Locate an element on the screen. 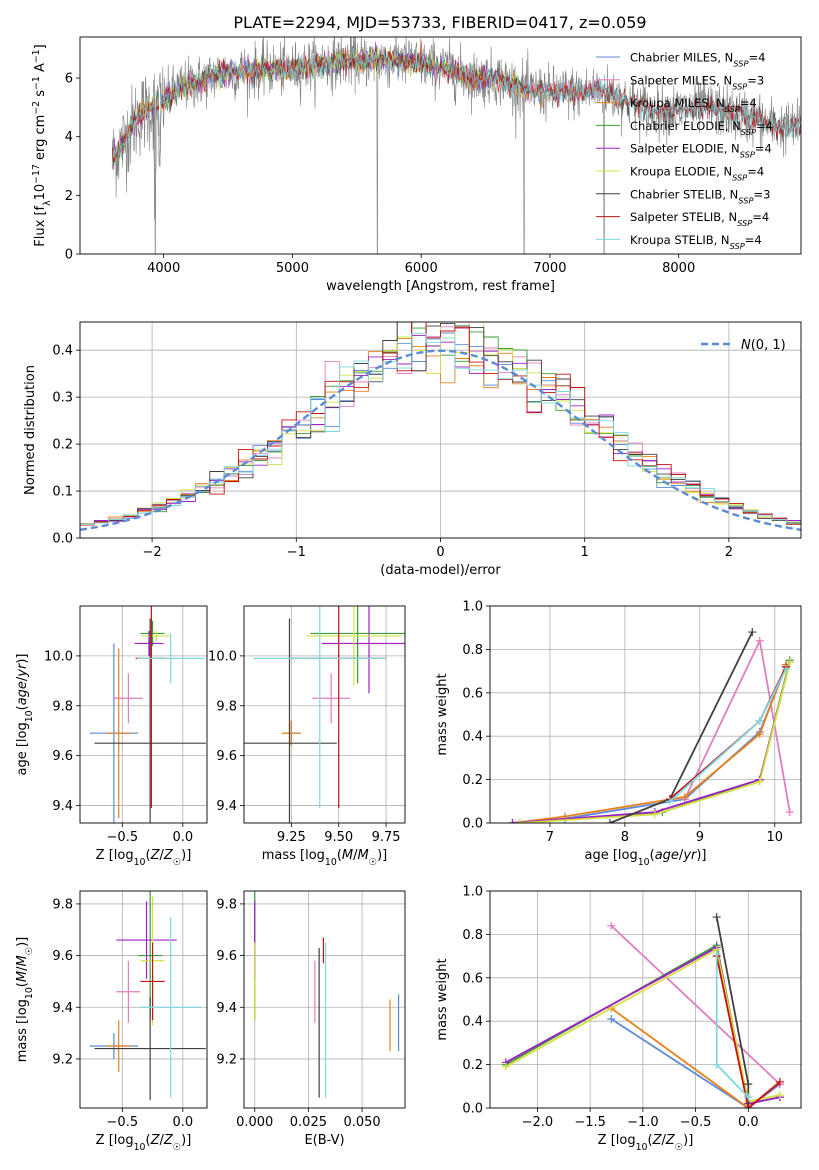  y-tick-label: 0 is located at coordinates (69, 255).